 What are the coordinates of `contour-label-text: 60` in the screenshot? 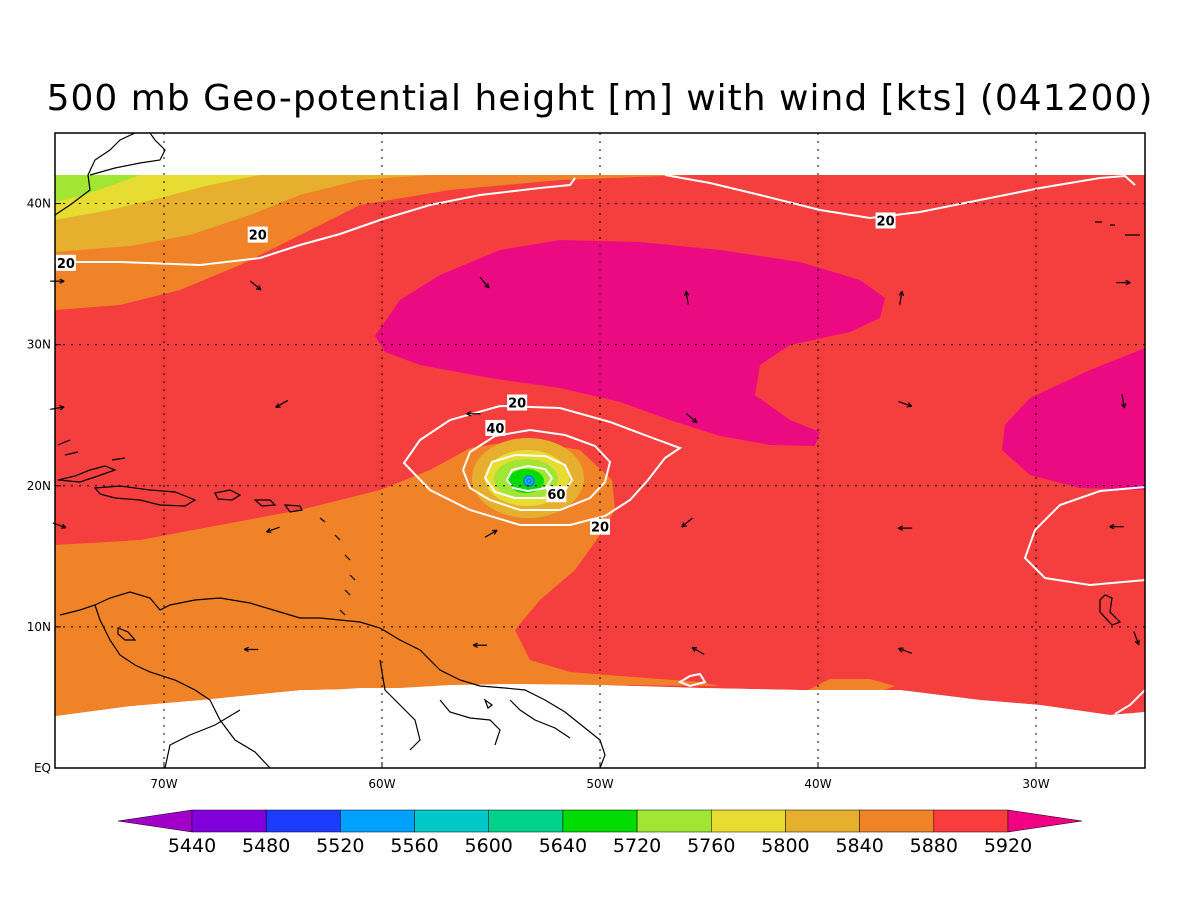 It's located at (556, 495).